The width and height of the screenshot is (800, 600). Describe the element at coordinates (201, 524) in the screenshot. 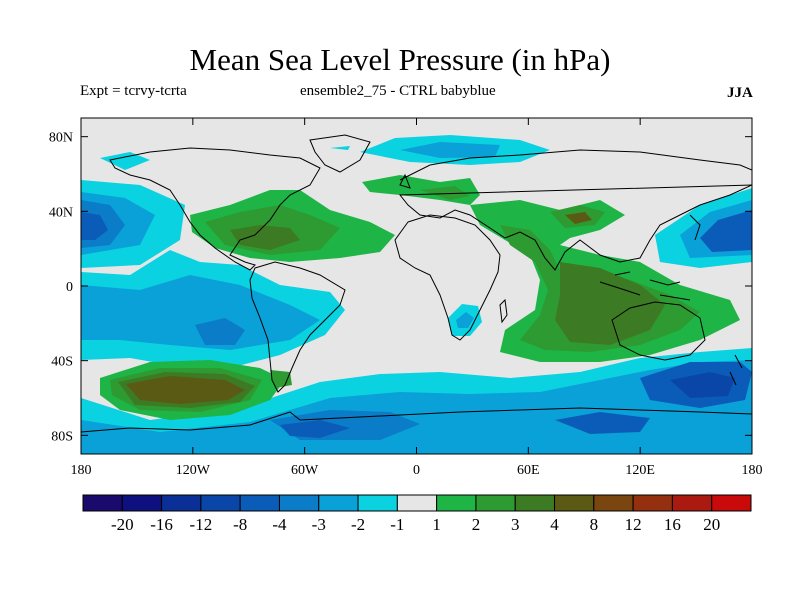

I see `colorbar-label: -12` at that location.